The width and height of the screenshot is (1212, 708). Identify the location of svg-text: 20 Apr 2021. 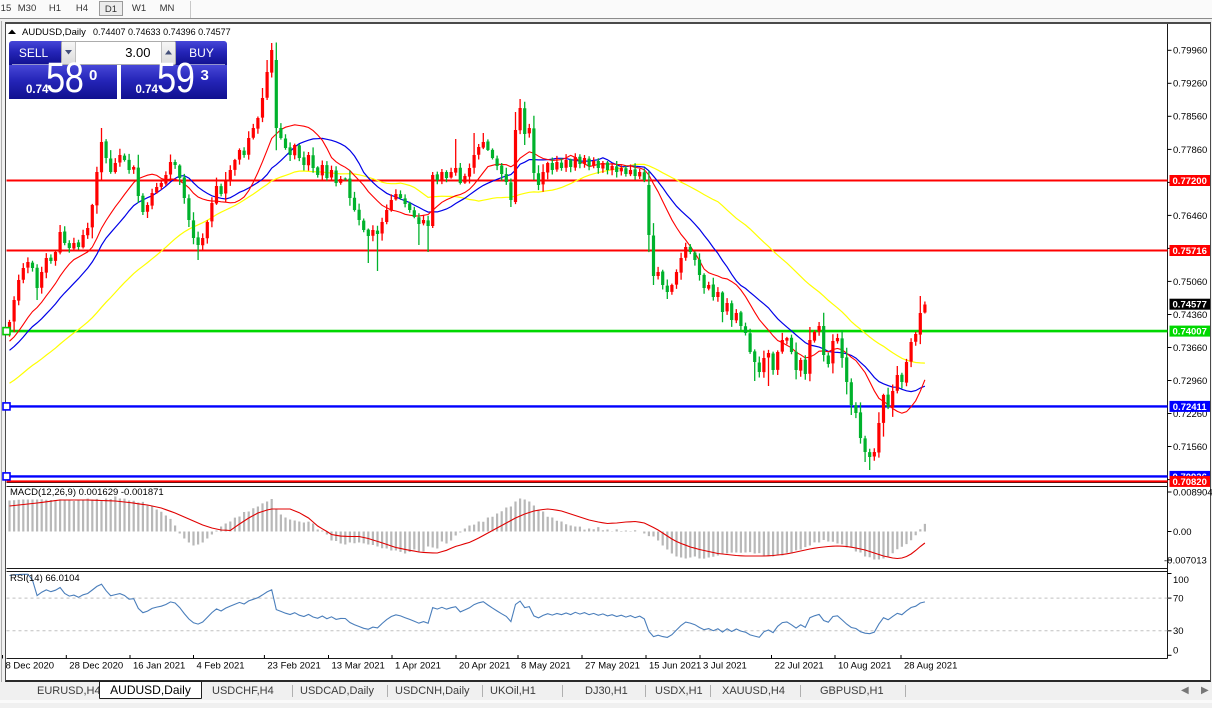
(484, 666).